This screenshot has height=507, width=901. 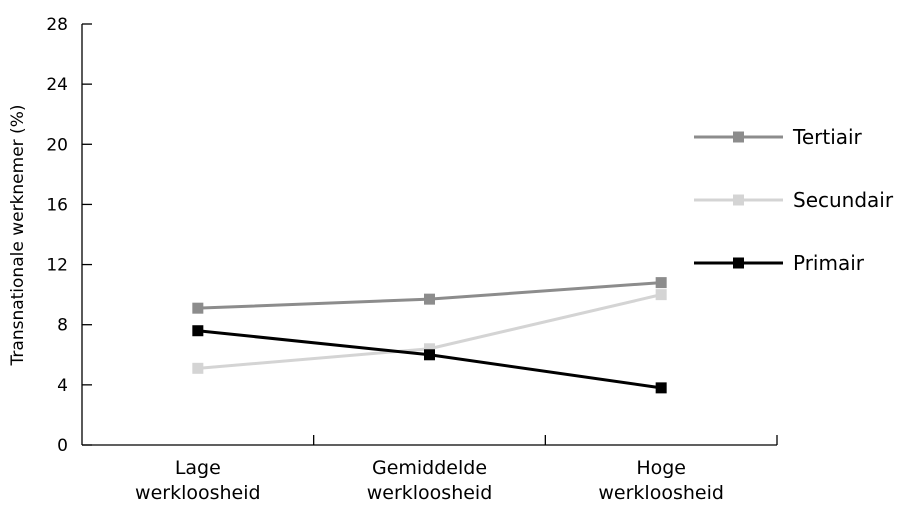 I want to click on legend: Tertiair Secundair Primair, so click(x=794, y=200).